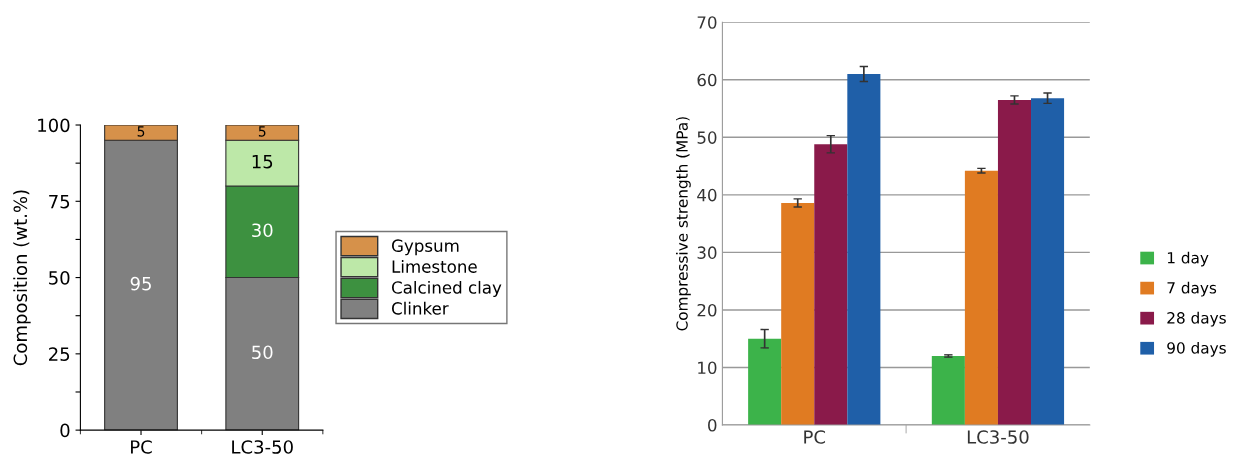 This screenshot has width=1237, height=463. What do you see at coordinates (262, 352) in the screenshot?
I see `data-label: 50` at bounding box center [262, 352].